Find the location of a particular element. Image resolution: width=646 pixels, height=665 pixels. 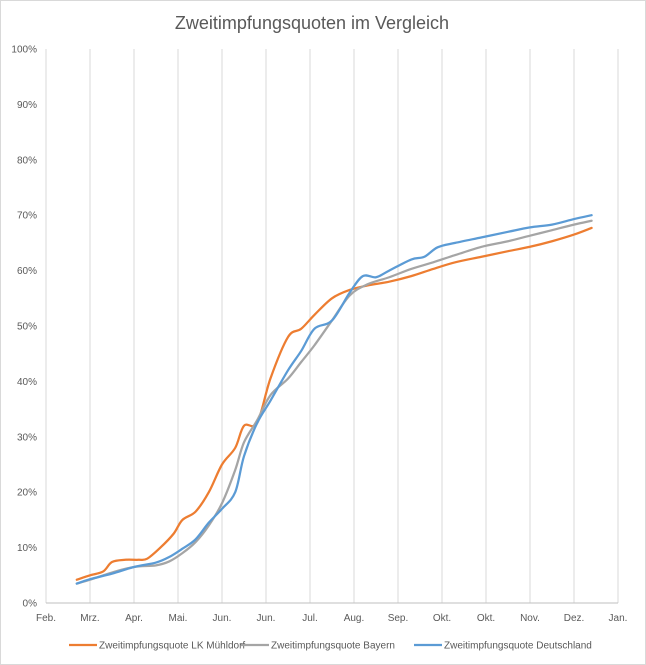

x-tick-label: Nov. is located at coordinates (530, 618).